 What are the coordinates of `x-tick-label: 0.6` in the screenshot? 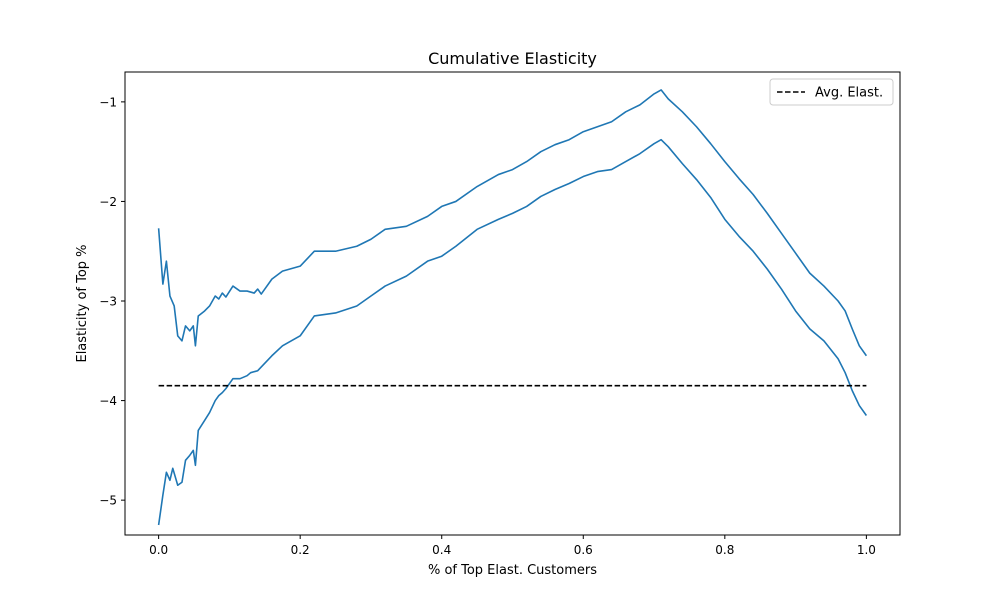 It's located at (583, 550).